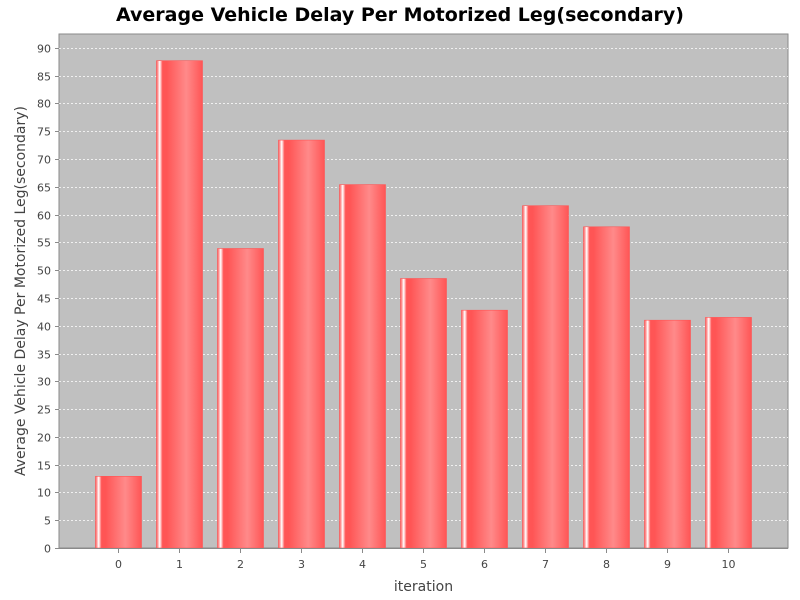 Image resolution: width=800 pixels, height=600 pixels. Describe the element at coordinates (44, 271) in the screenshot. I see `y-tick-label: 50` at that location.